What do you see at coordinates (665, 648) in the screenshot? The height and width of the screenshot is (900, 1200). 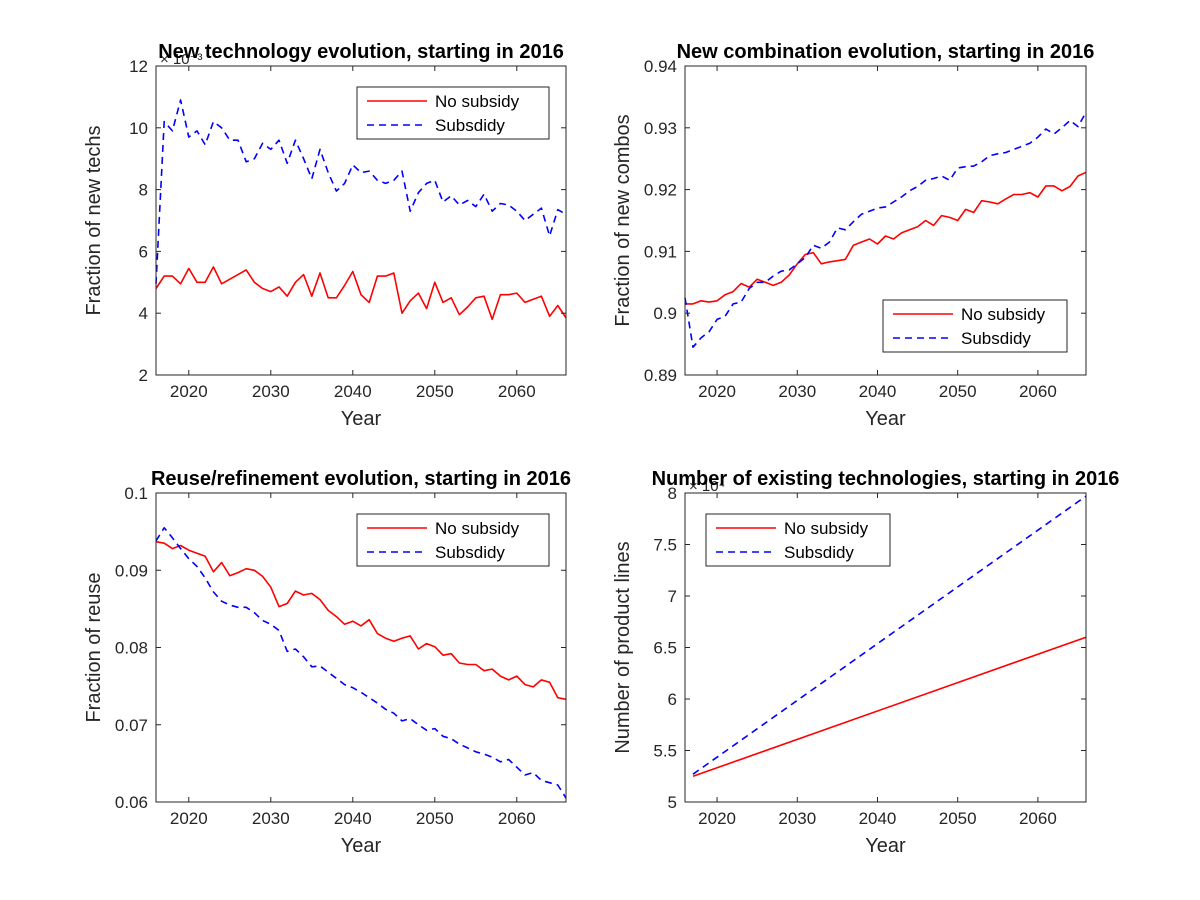 I see `y-tick-label: 6.5` at bounding box center [665, 648].